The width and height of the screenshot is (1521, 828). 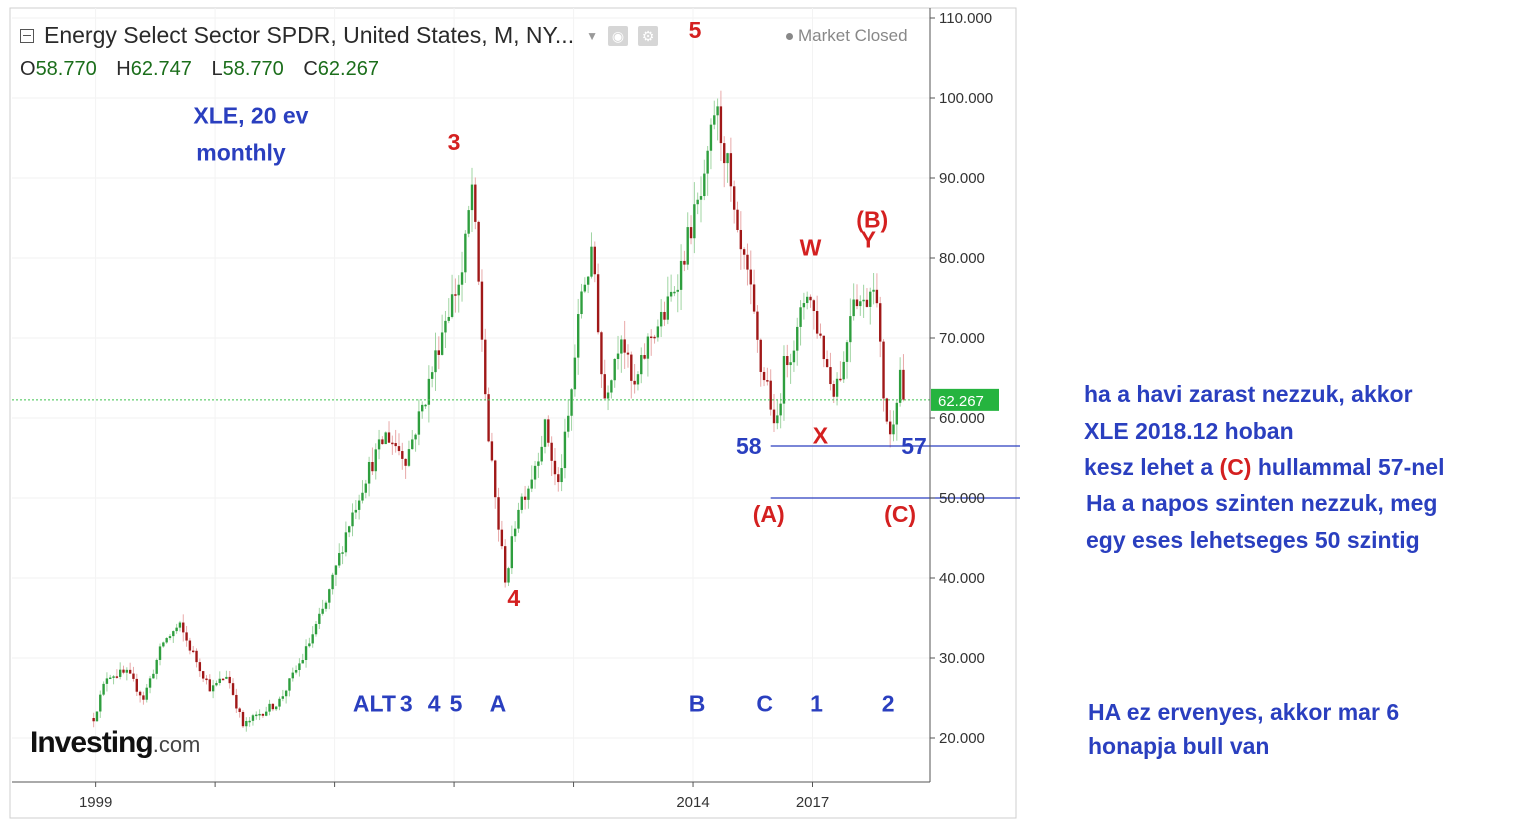 I want to click on wave-label: B, so click(x=697, y=704).